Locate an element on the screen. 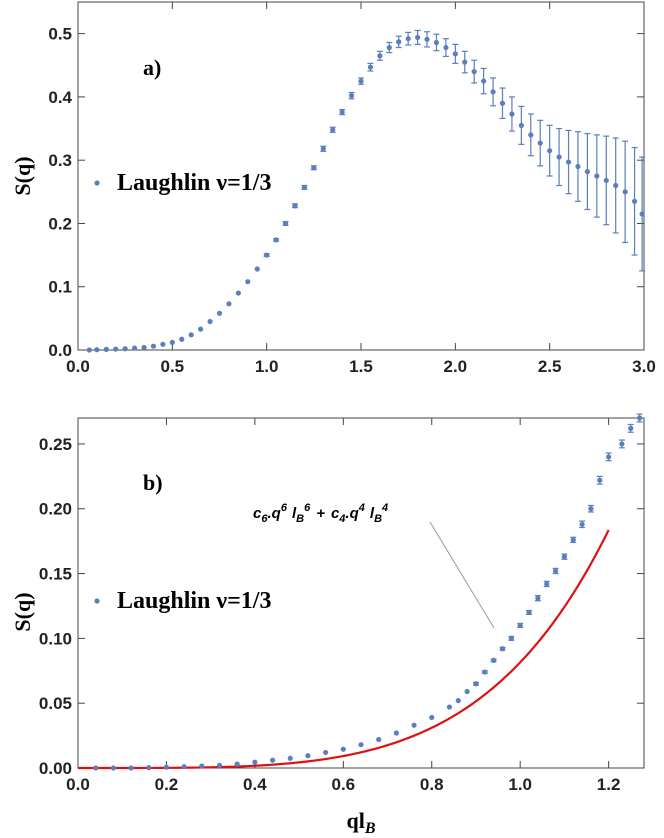 The width and height of the screenshot is (664, 838). x-tick-label: 0.2 is located at coordinates (167, 784).